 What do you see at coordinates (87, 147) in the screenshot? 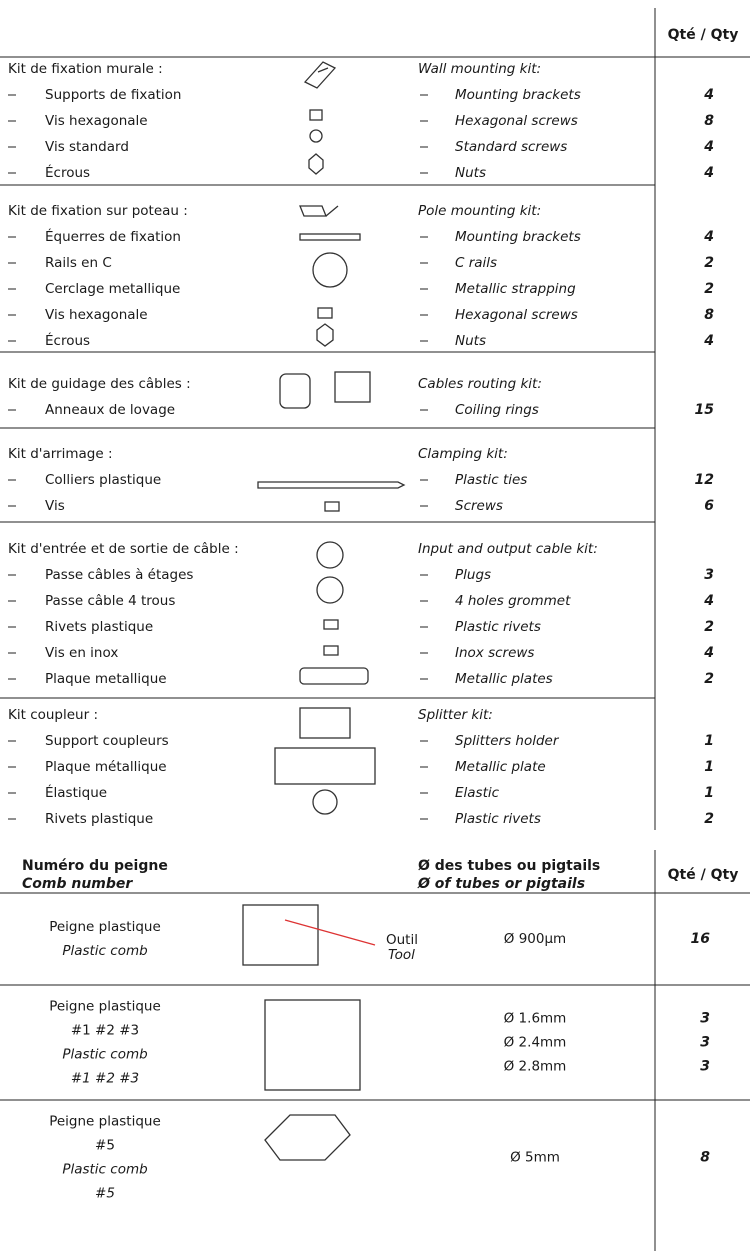
I see `item-fr: Vis standard` at bounding box center [87, 147].